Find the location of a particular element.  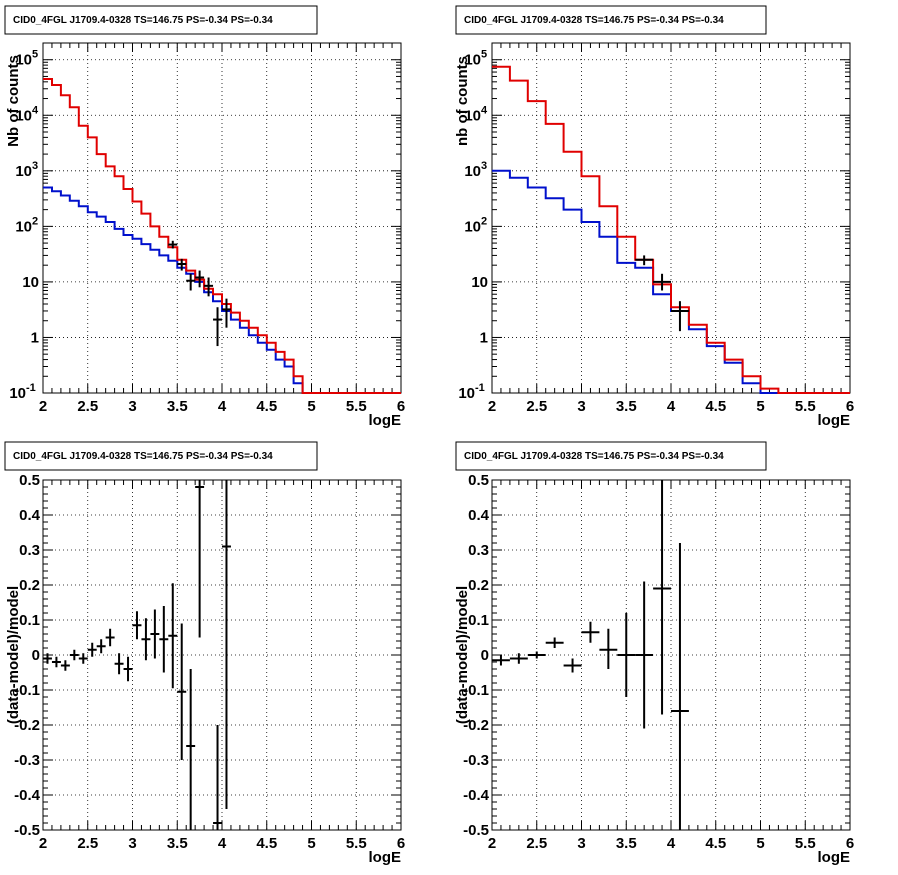

y-tick-exponent: 4 is located at coordinates (35, 110).